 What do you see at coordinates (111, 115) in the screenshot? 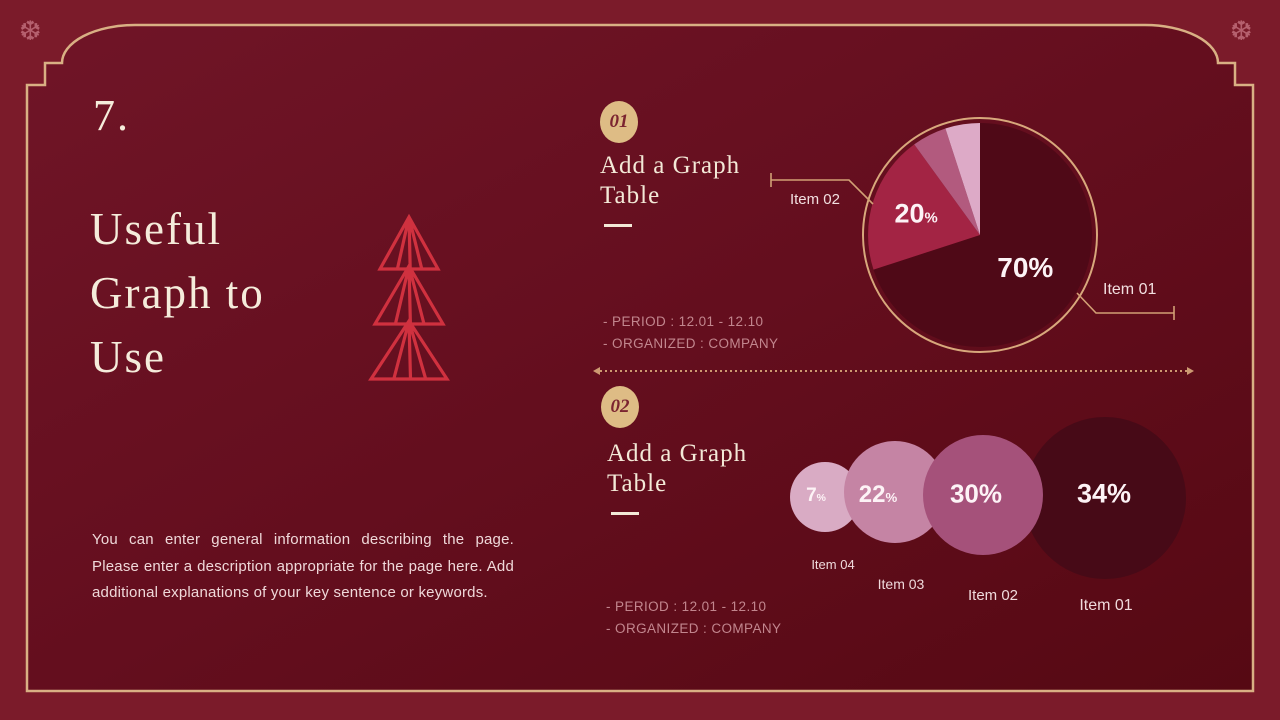
I see `page-number: 7.` at bounding box center [111, 115].